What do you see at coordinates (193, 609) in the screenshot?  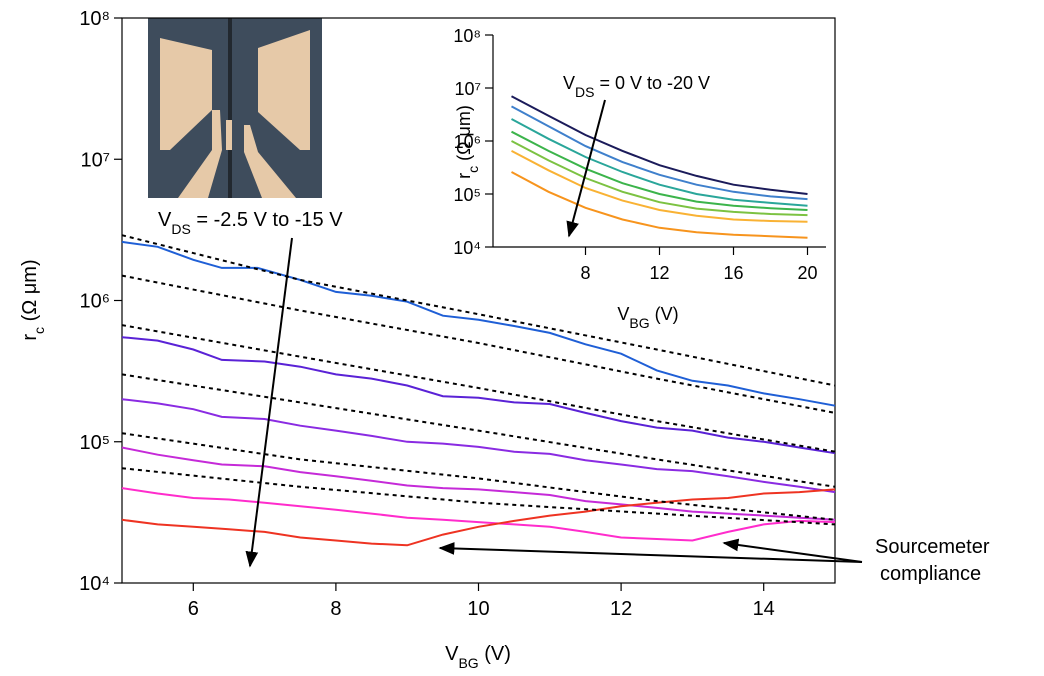 I see `x-tick-label: 6` at bounding box center [193, 609].